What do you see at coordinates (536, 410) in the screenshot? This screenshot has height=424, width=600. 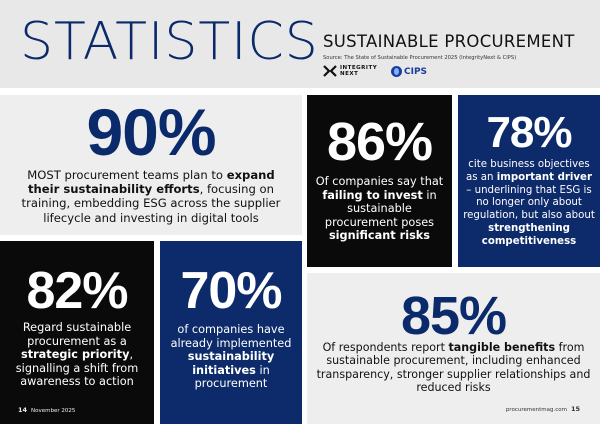 I see `website-link: procurementmag.com` at bounding box center [536, 410].